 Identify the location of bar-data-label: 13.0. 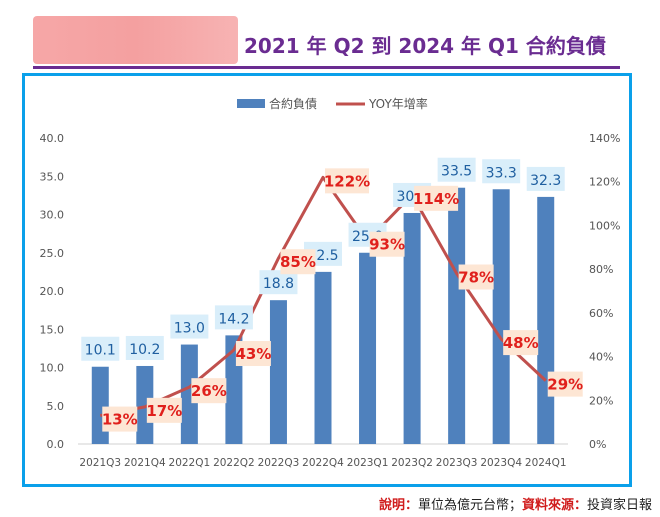
(189, 329).